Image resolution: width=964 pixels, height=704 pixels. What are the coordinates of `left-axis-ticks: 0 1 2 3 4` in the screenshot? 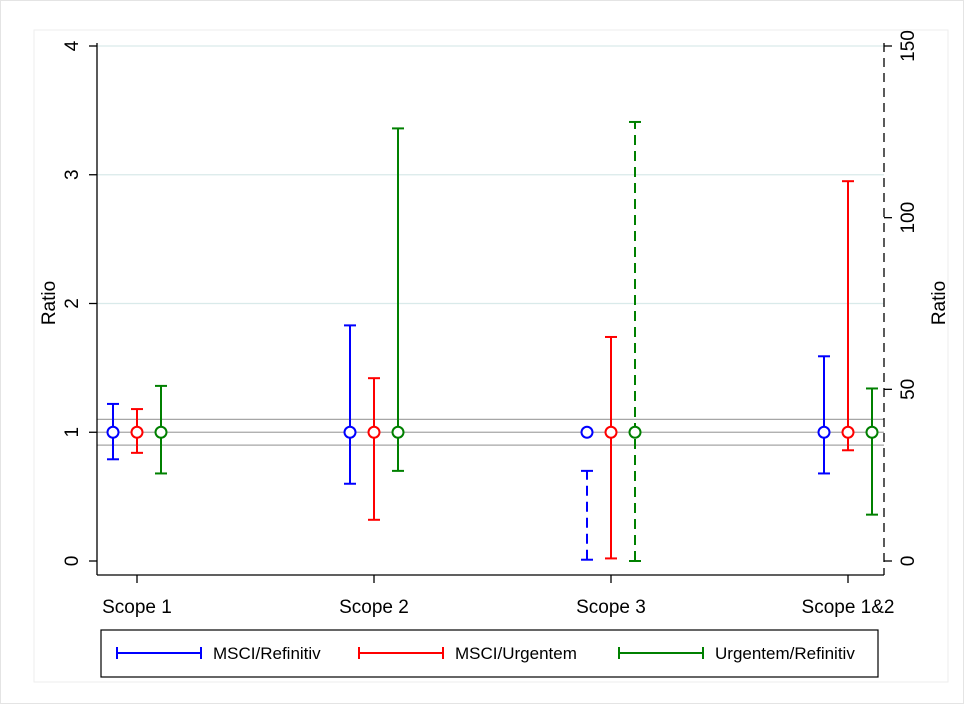 It's located at (79, 303).